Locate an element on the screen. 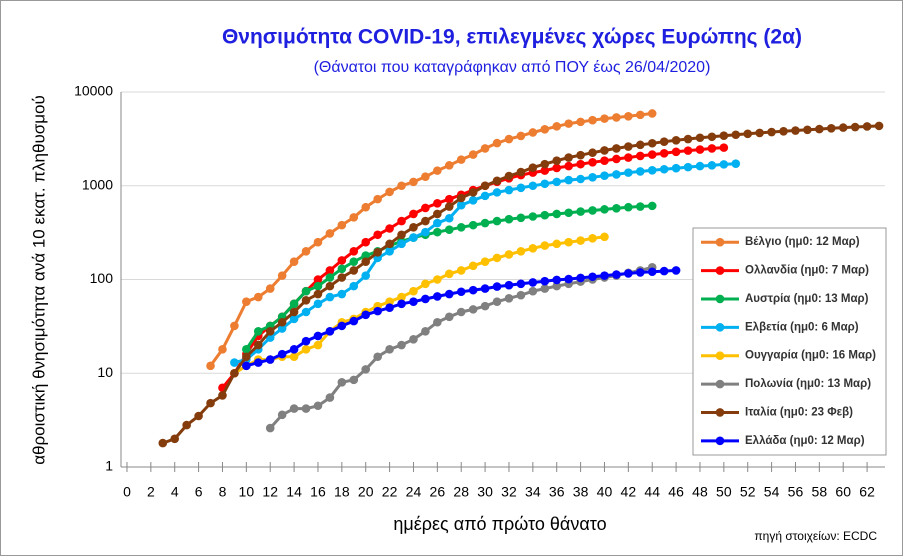 The image size is (903, 556). x-tick-label: 48 is located at coordinates (700, 492).